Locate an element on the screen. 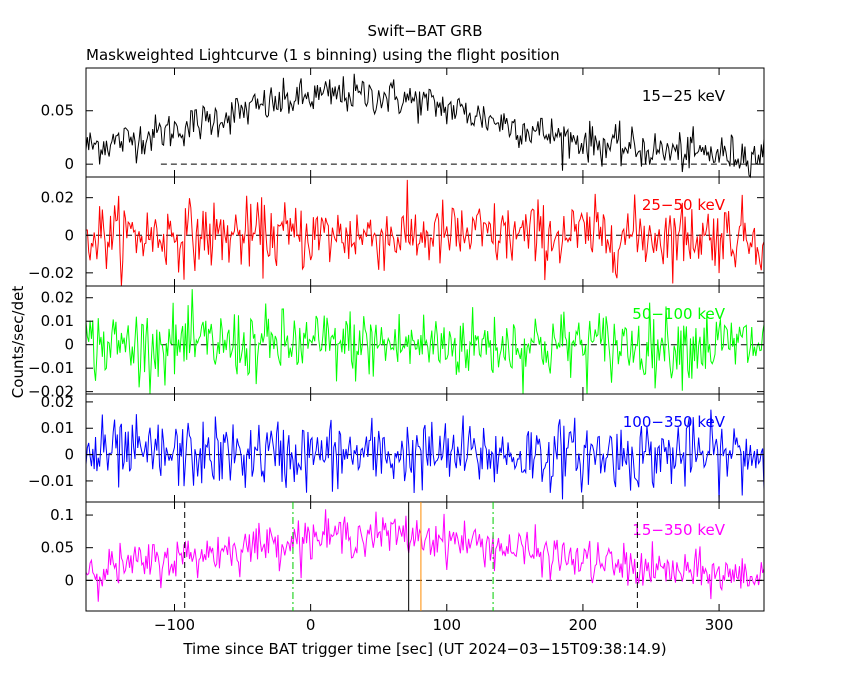 The image size is (850, 680). panel-5: 0 0.05 0.1 15−350 keV is located at coordinates (403, 556).